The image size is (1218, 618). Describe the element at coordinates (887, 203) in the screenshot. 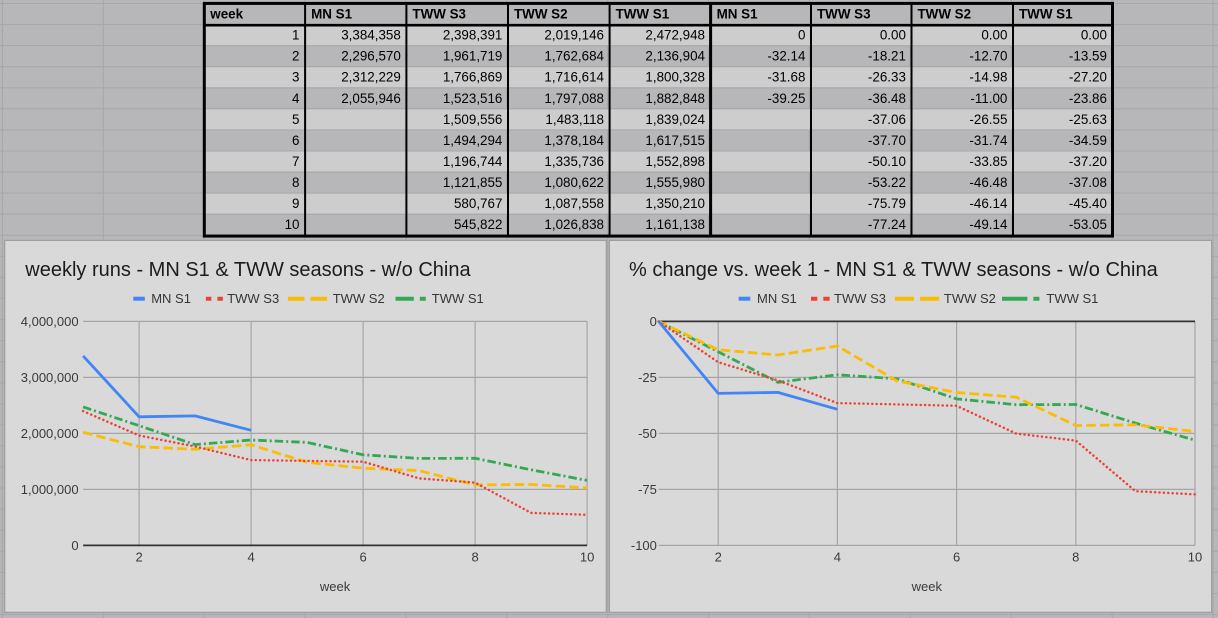

I see `svg-text: -75.79` at that location.